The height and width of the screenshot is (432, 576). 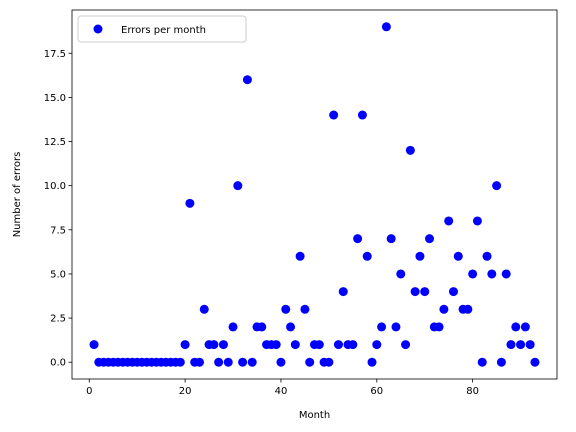 What do you see at coordinates (58, 230) in the screenshot?
I see `y-tick-label: 7.5` at bounding box center [58, 230].